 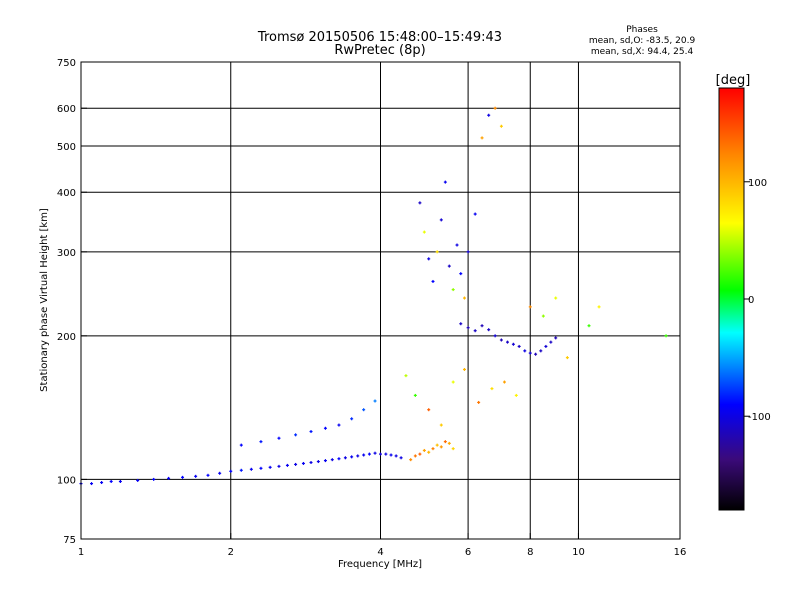 What do you see at coordinates (44, 300) in the screenshot?
I see `y-axis-label: Stationary phase Virtual Height [km]` at bounding box center [44, 300].